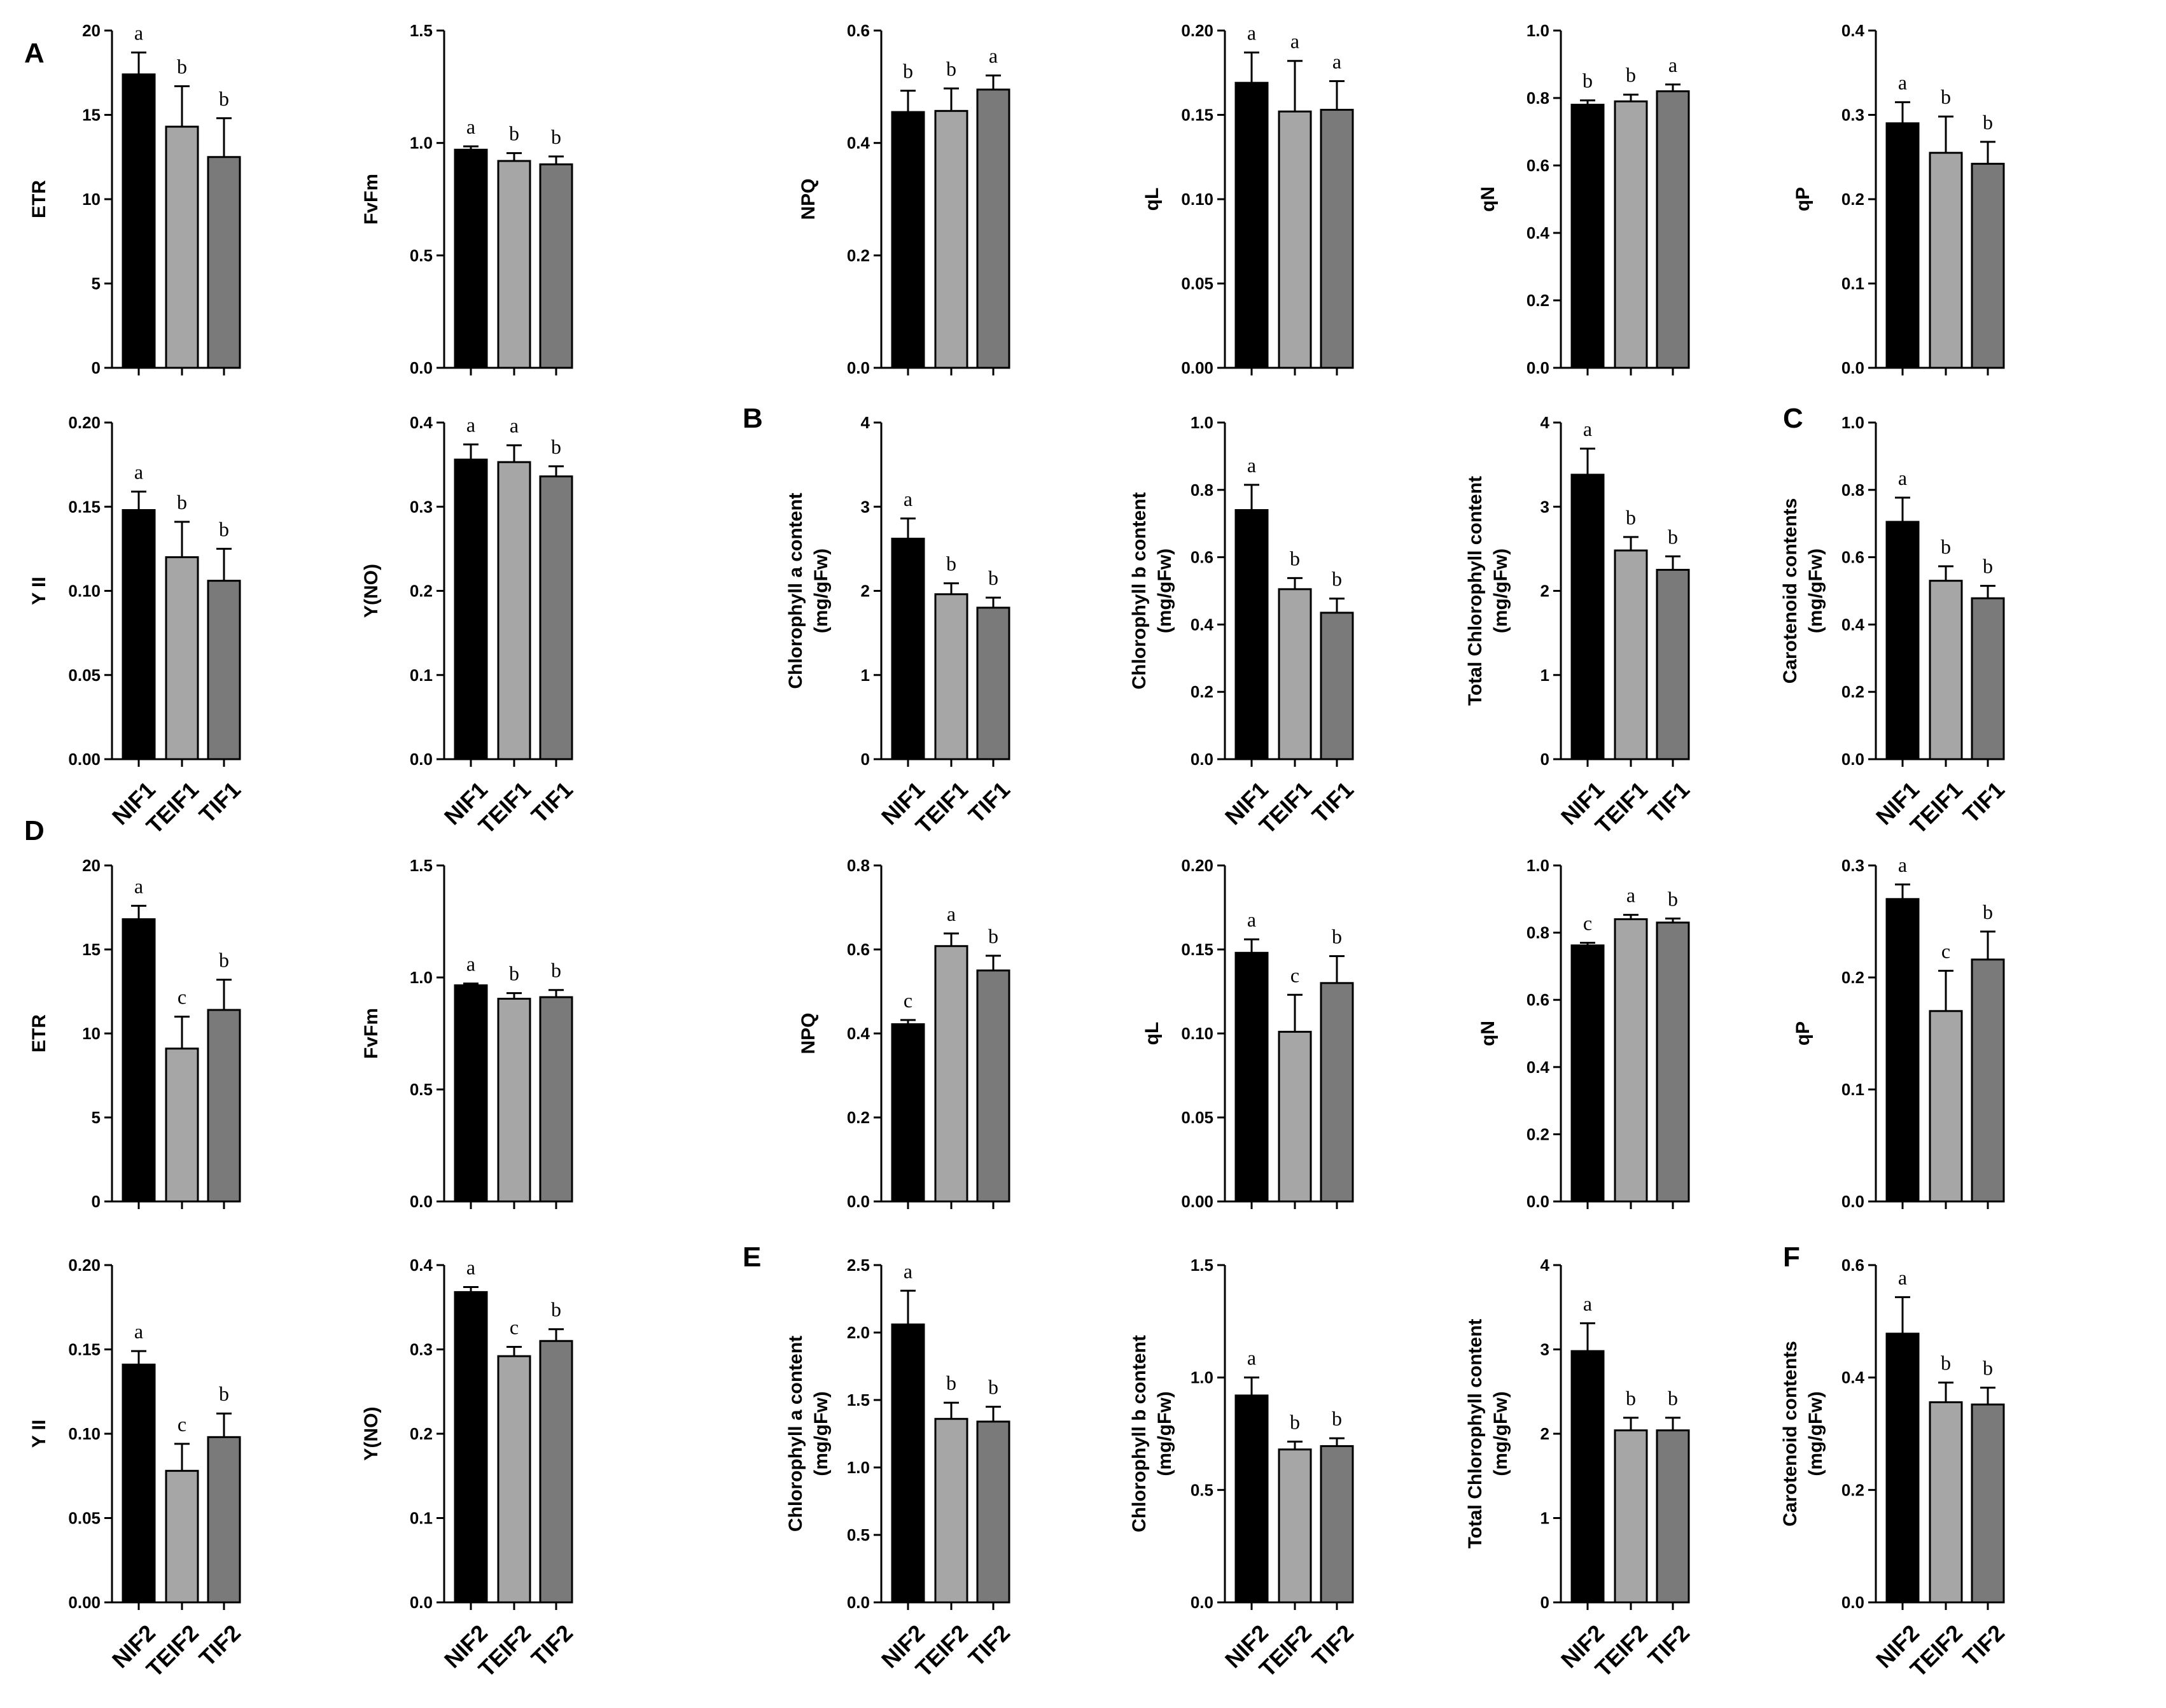 The image size is (2166, 1708). I want to click on x-tick-label: TIF2, so click(1668, 1645).